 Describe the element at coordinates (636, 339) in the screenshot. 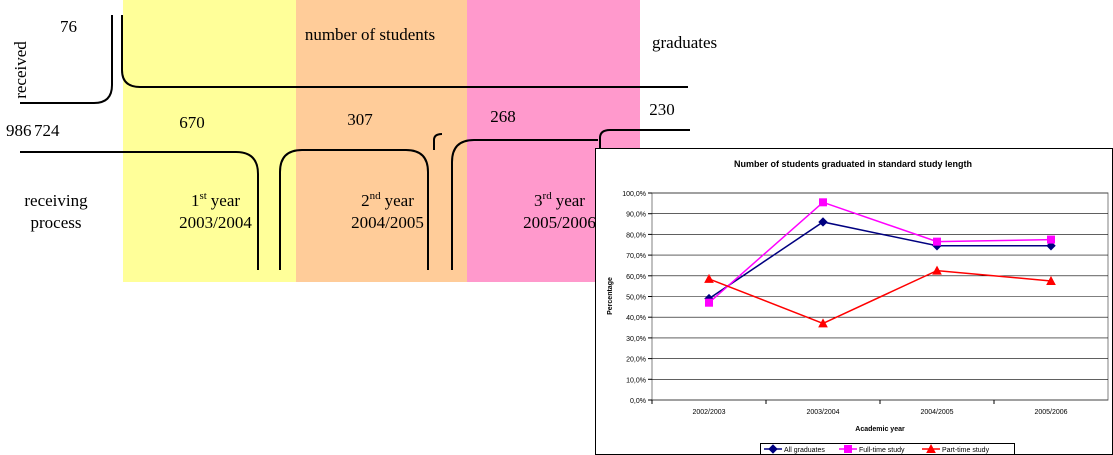

I see `y-tick-label: 30,0%` at that location.